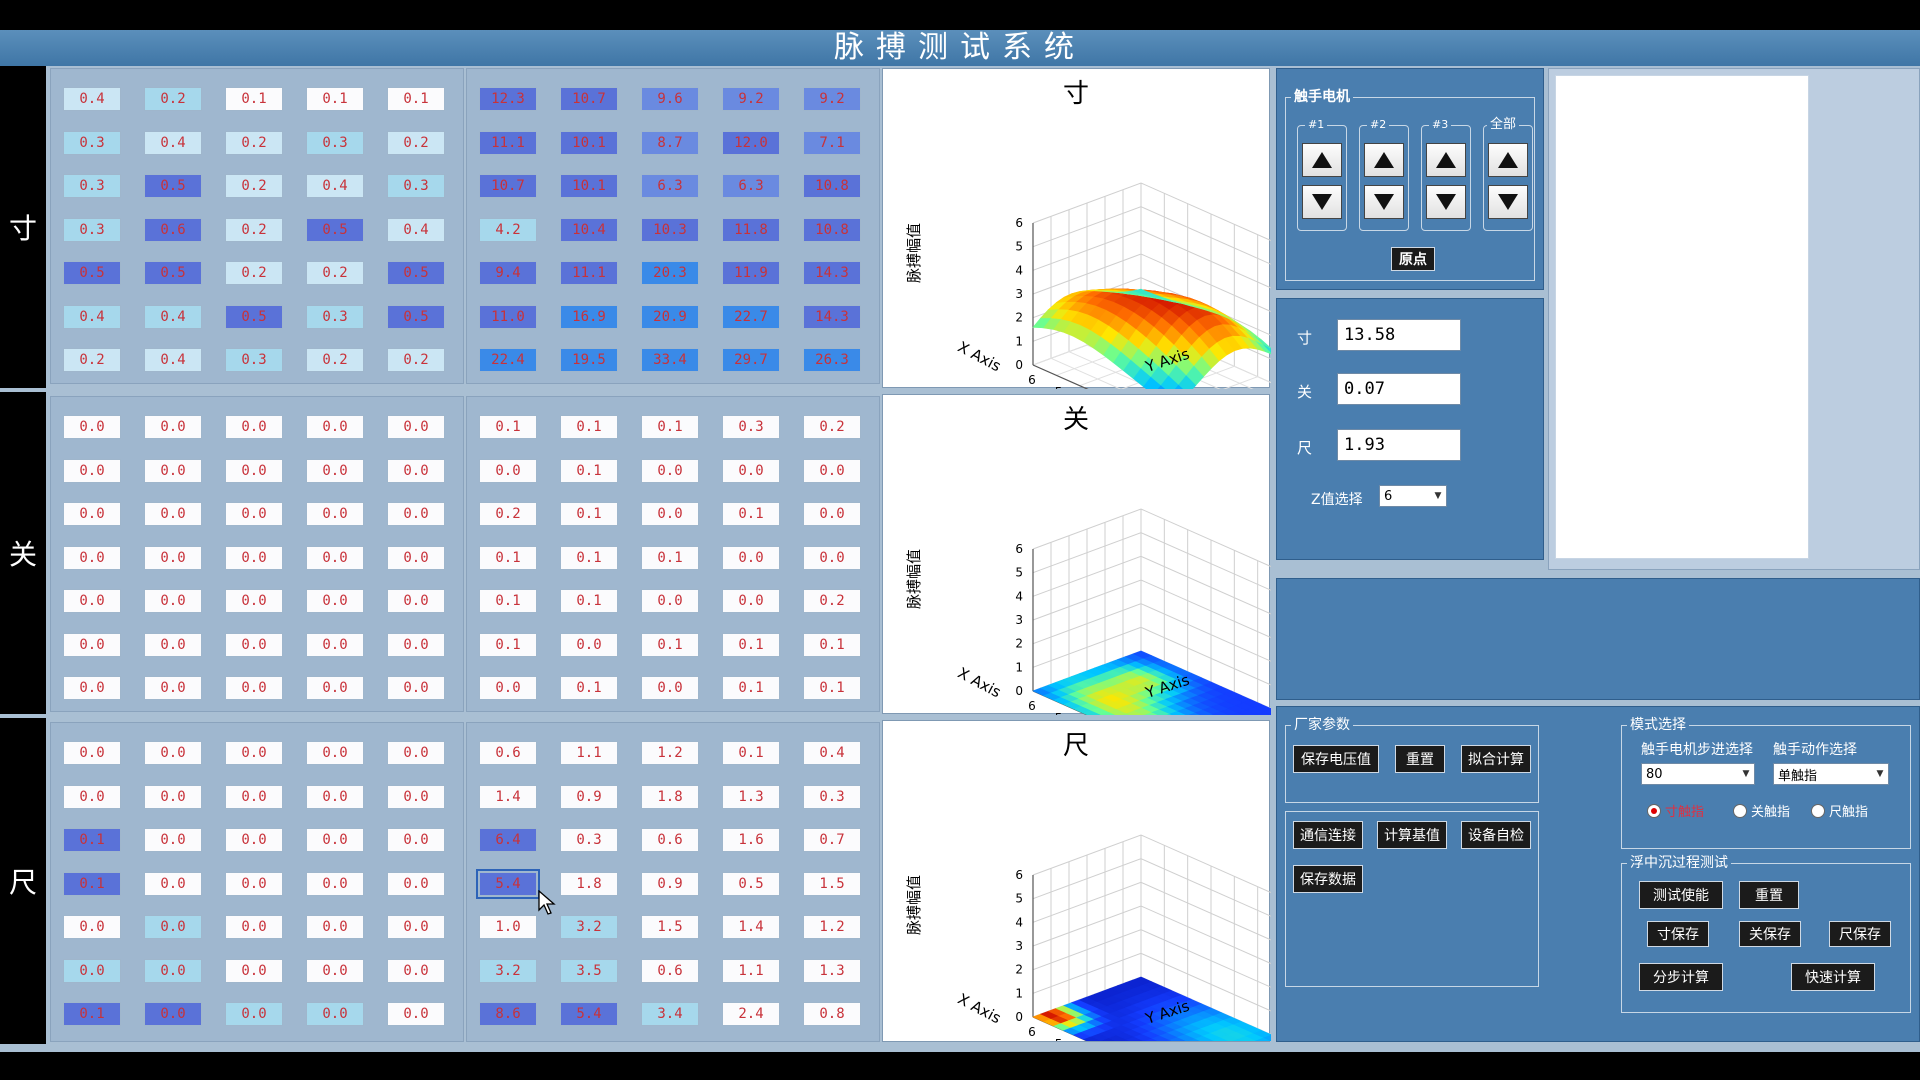 This screenshot has height=1080, width=1920. Describe the element at coordinates (508, 186) in the screenshot. I see `grid-cell-cun-right: 10.7` at that location.